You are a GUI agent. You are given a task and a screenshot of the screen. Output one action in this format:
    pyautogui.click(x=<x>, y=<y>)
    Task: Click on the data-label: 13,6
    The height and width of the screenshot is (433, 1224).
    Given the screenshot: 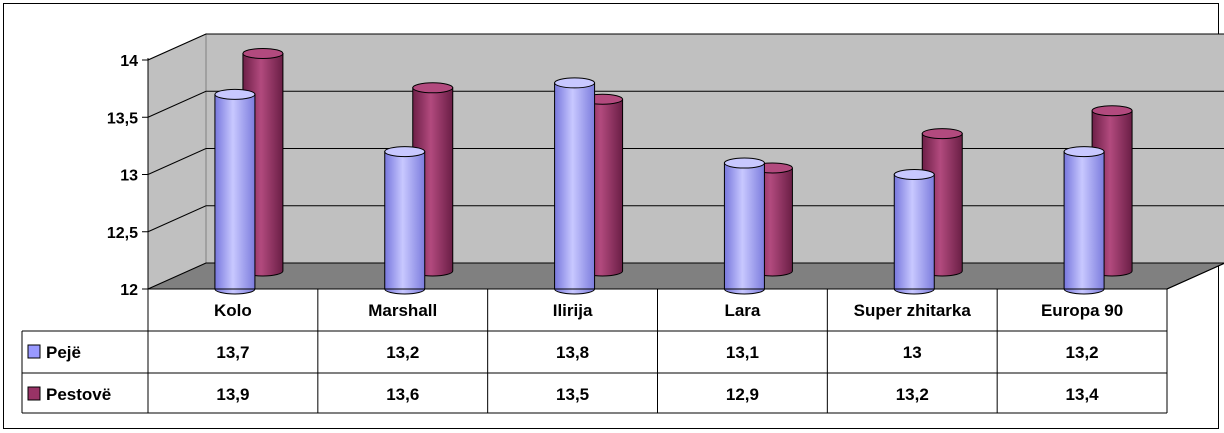 What is the action you would take?
    pyautogui.click(x=402, y=394)
    